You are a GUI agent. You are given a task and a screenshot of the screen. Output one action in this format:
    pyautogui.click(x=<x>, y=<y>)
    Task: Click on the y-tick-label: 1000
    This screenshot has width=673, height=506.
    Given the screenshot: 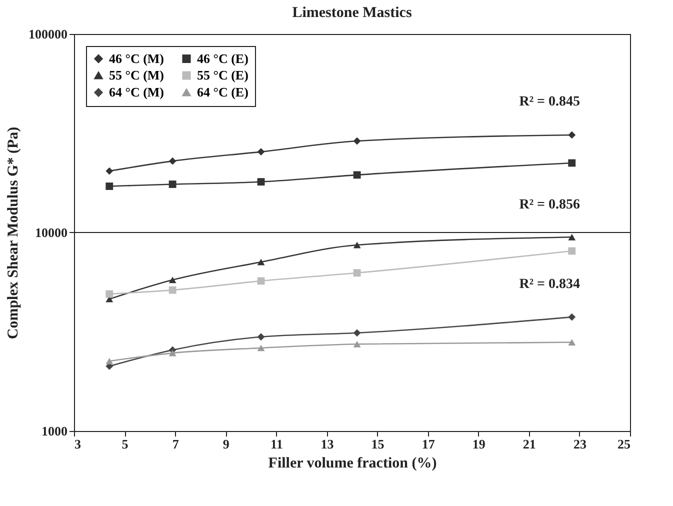 What is the action you would take?
    pyautogui.click(x=55, y=431)
    